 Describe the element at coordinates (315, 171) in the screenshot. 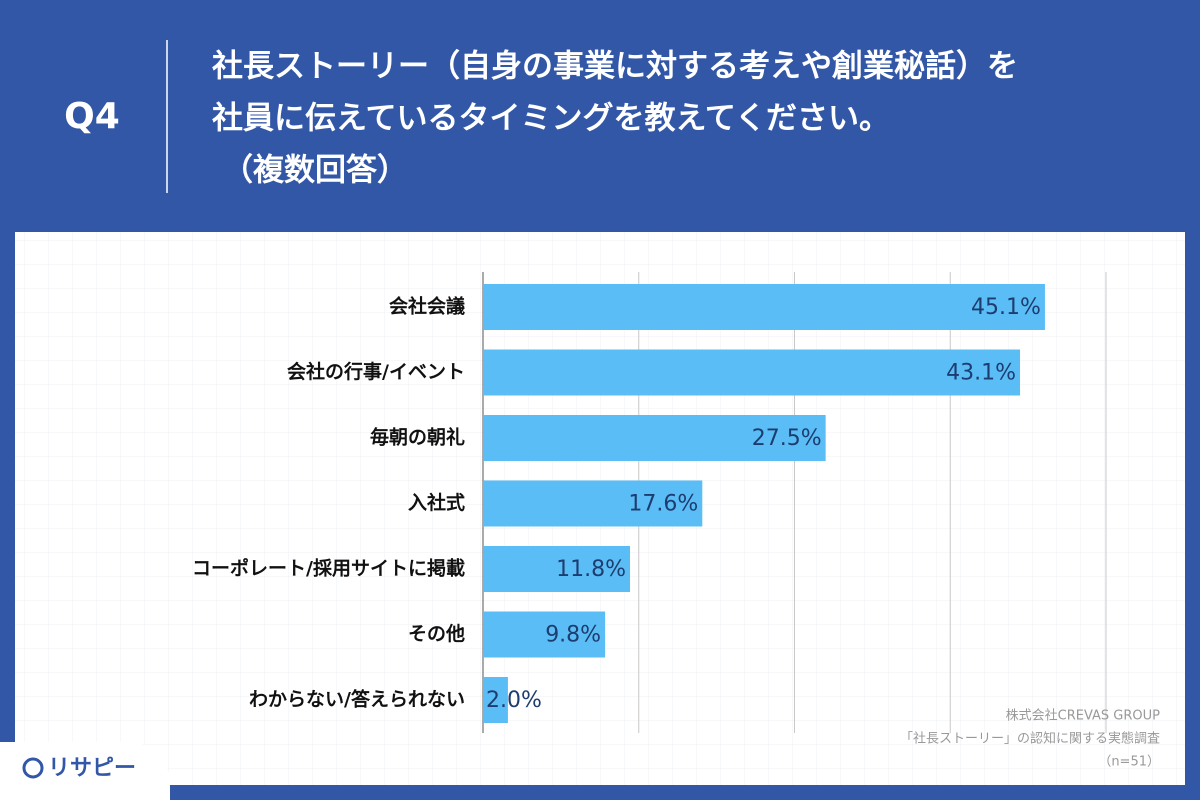

I see `title-line: （複数回答）` at that location.